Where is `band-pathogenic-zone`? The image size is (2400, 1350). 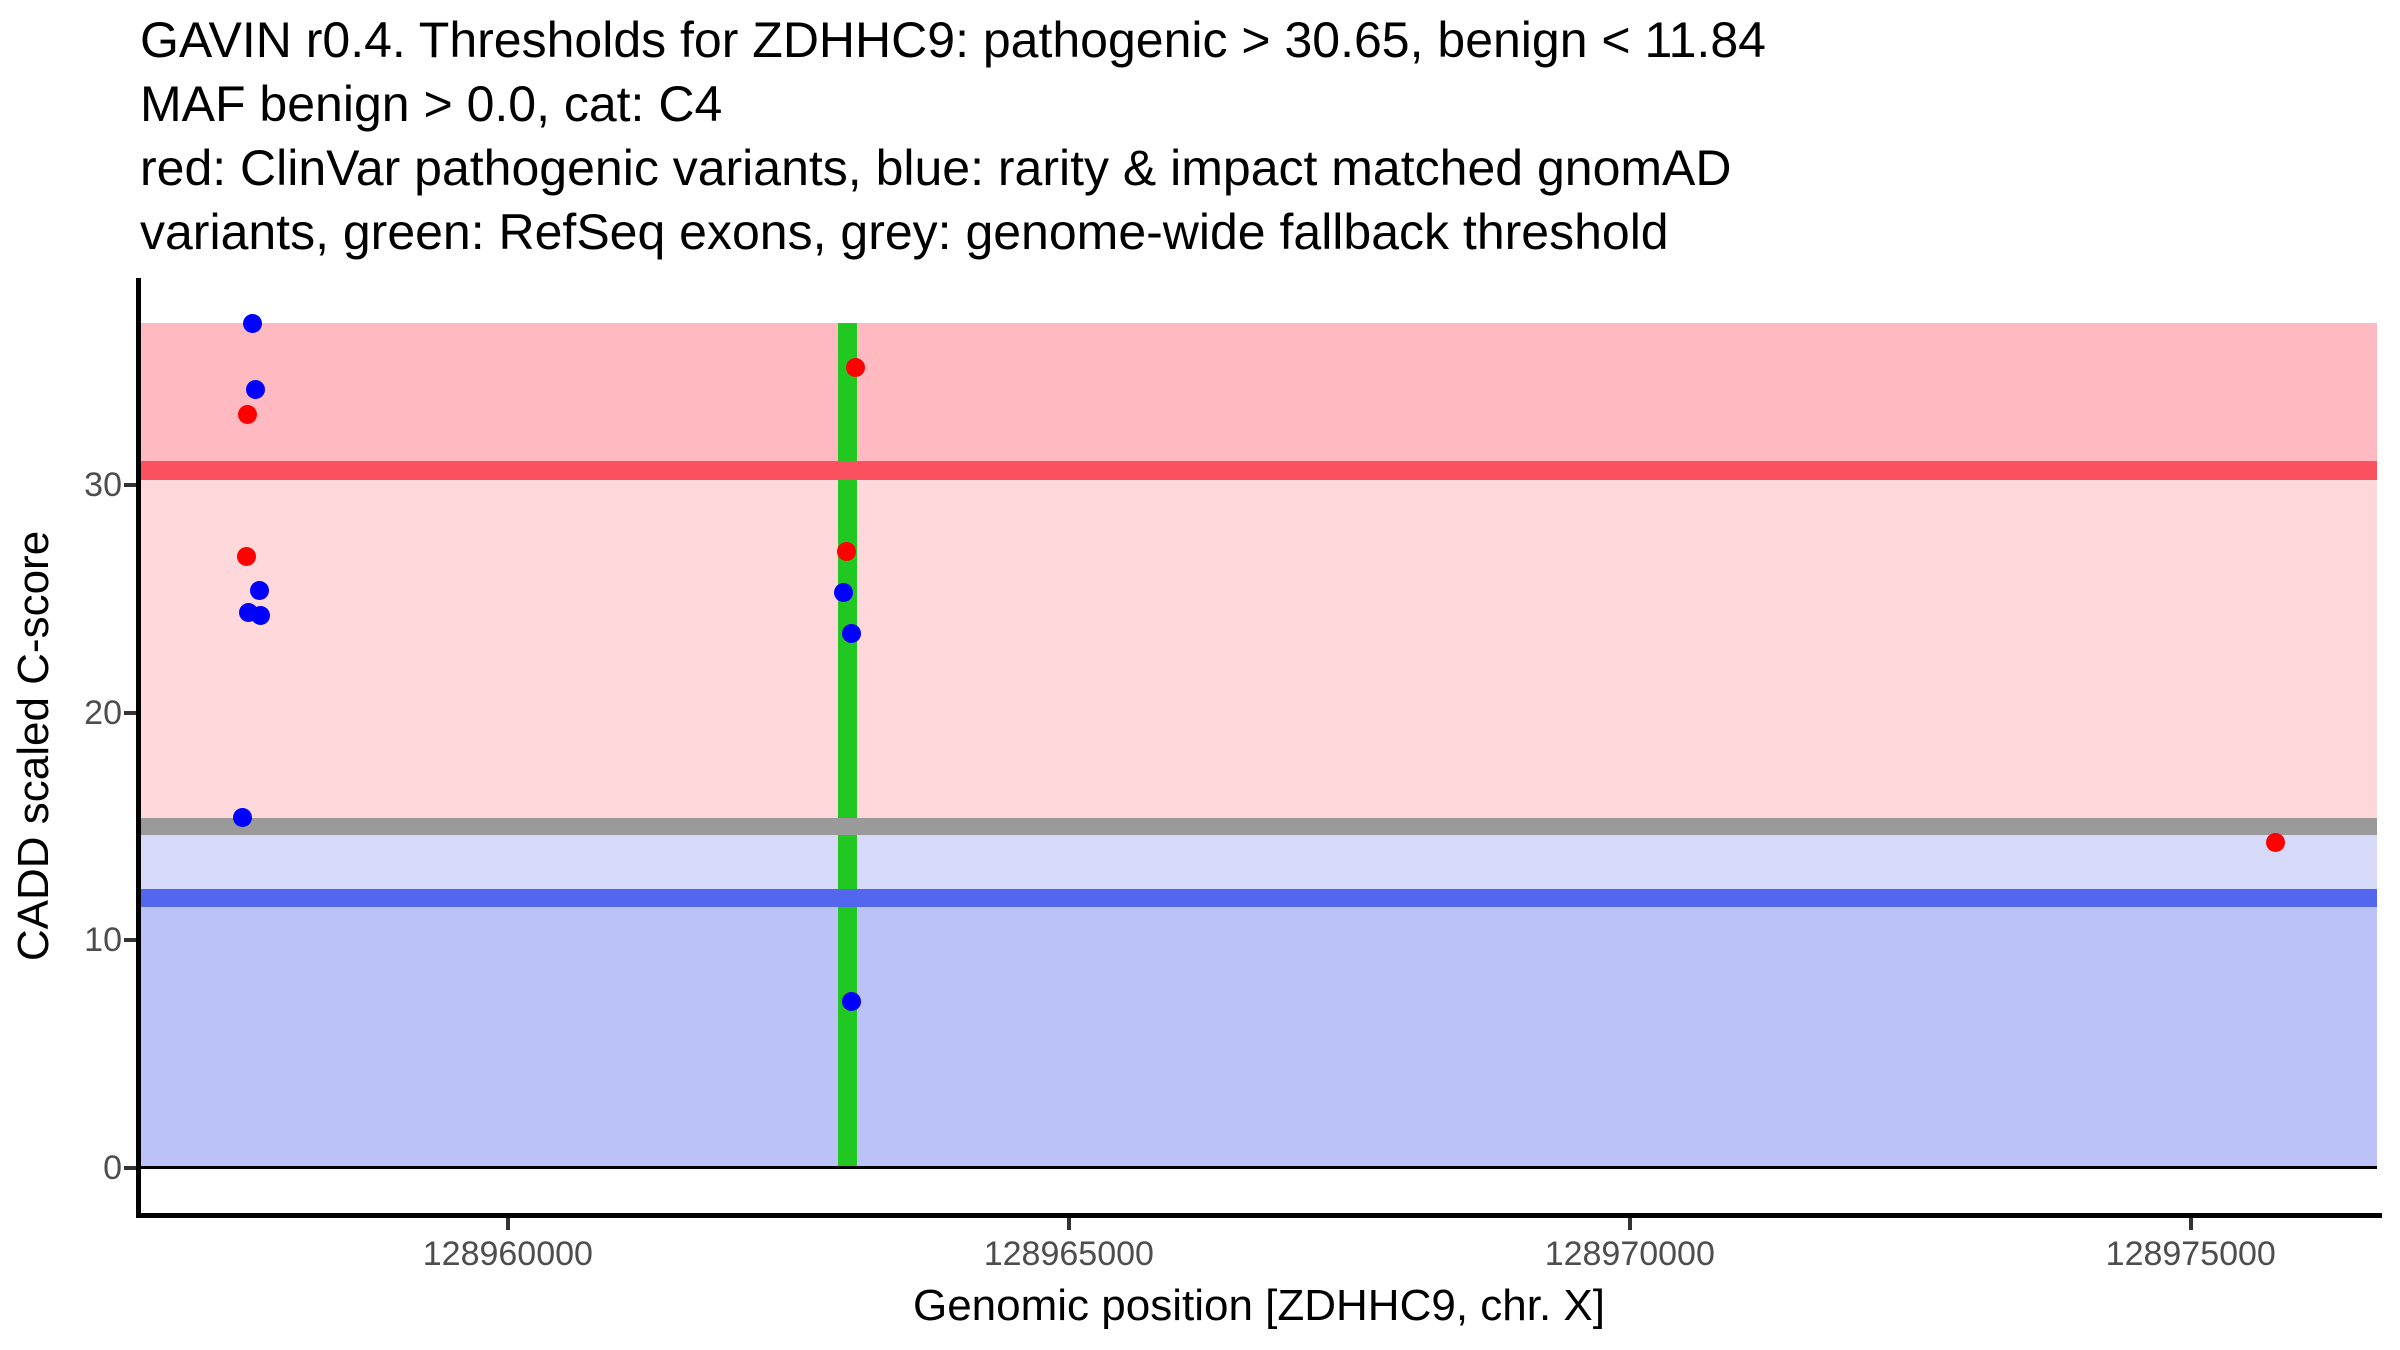
band-pathogenic-zone is located at coordinates (1259, 397).